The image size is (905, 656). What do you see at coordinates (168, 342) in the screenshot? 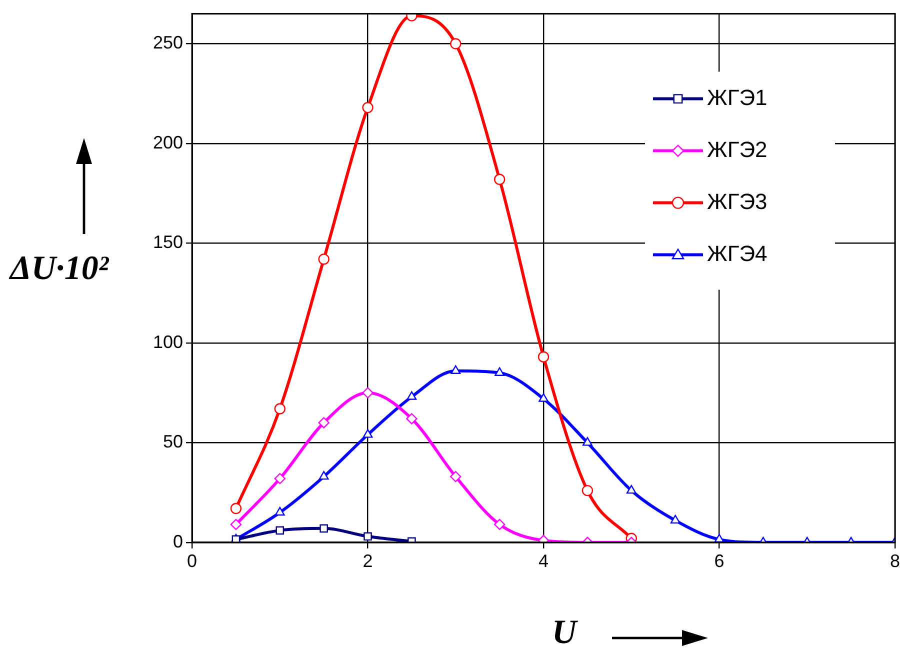
I see `y-tick-label: 100` at bounding box center [168, 342].